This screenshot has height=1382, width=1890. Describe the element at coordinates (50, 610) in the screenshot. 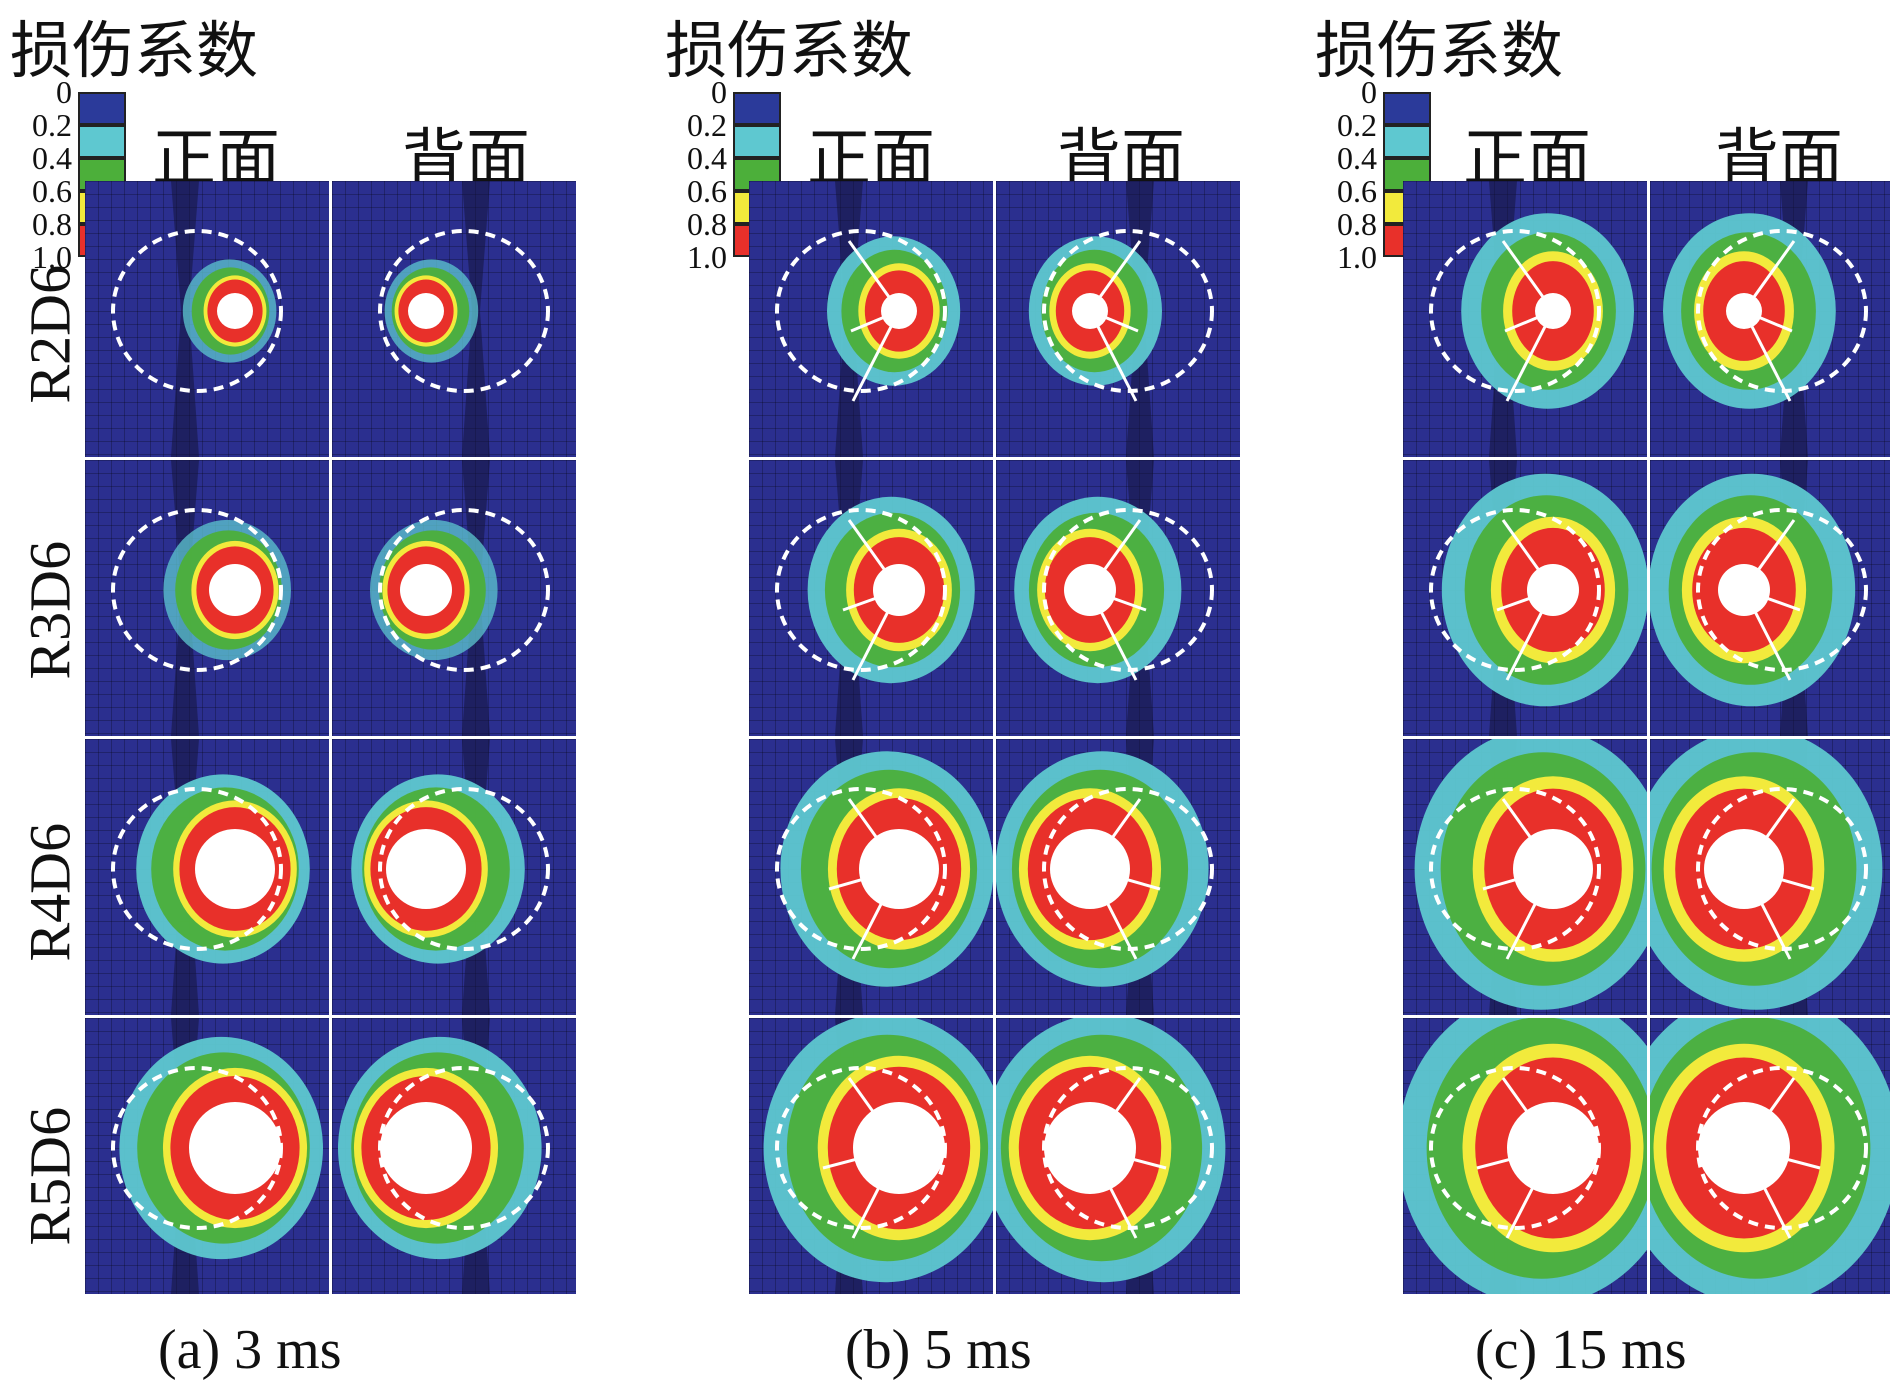

I see `row-label: R3D6` at that location.